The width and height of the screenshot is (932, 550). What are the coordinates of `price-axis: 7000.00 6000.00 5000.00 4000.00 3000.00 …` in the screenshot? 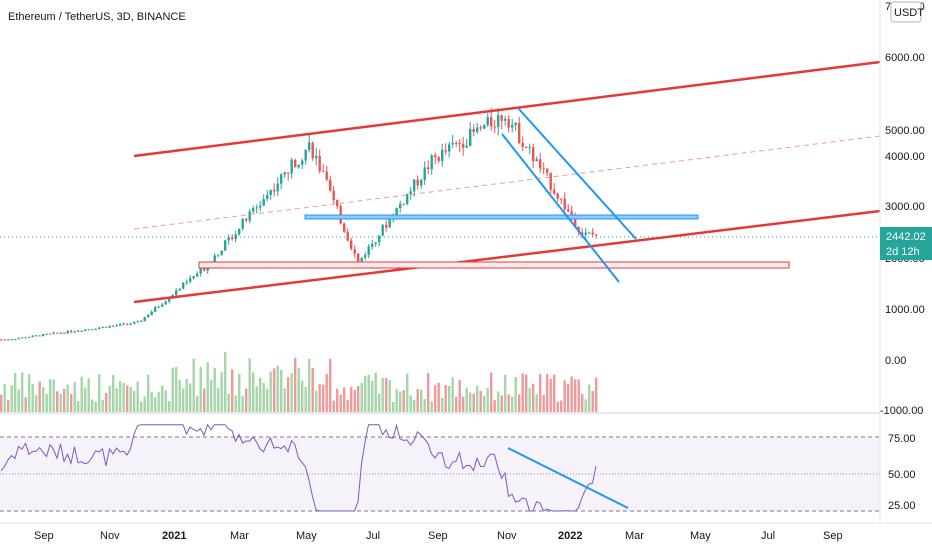 It's located at (905, 261).